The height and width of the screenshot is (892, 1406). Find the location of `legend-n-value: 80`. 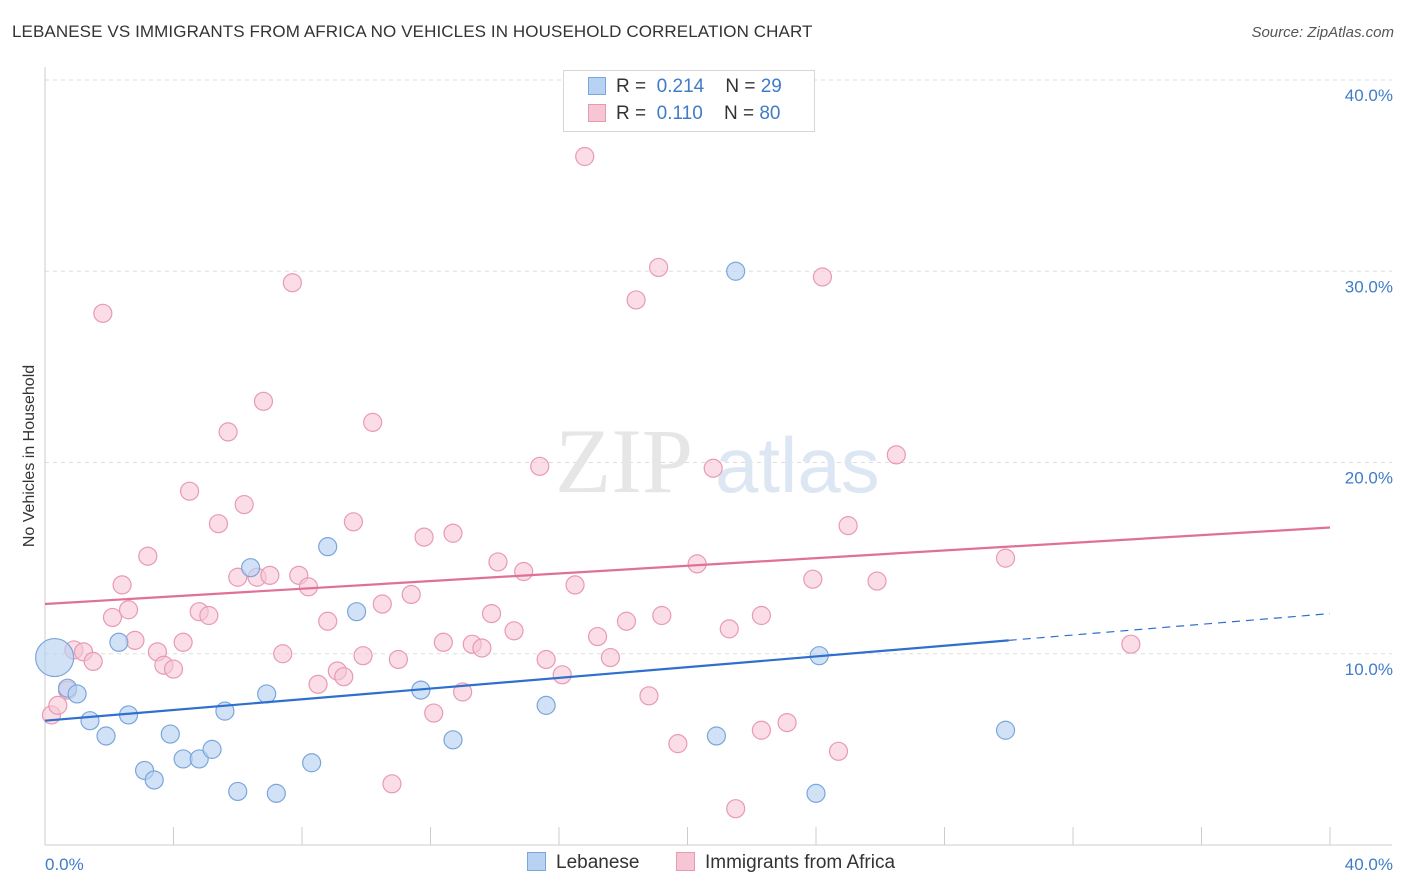

legend-n-value: 80 is located at coordinates (770, 113).